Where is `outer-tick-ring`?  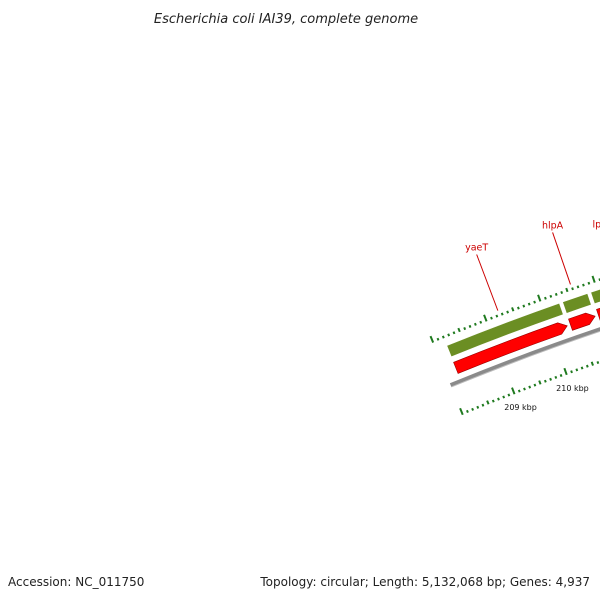
outer-tick-ring is located at coordinates (514, 309).